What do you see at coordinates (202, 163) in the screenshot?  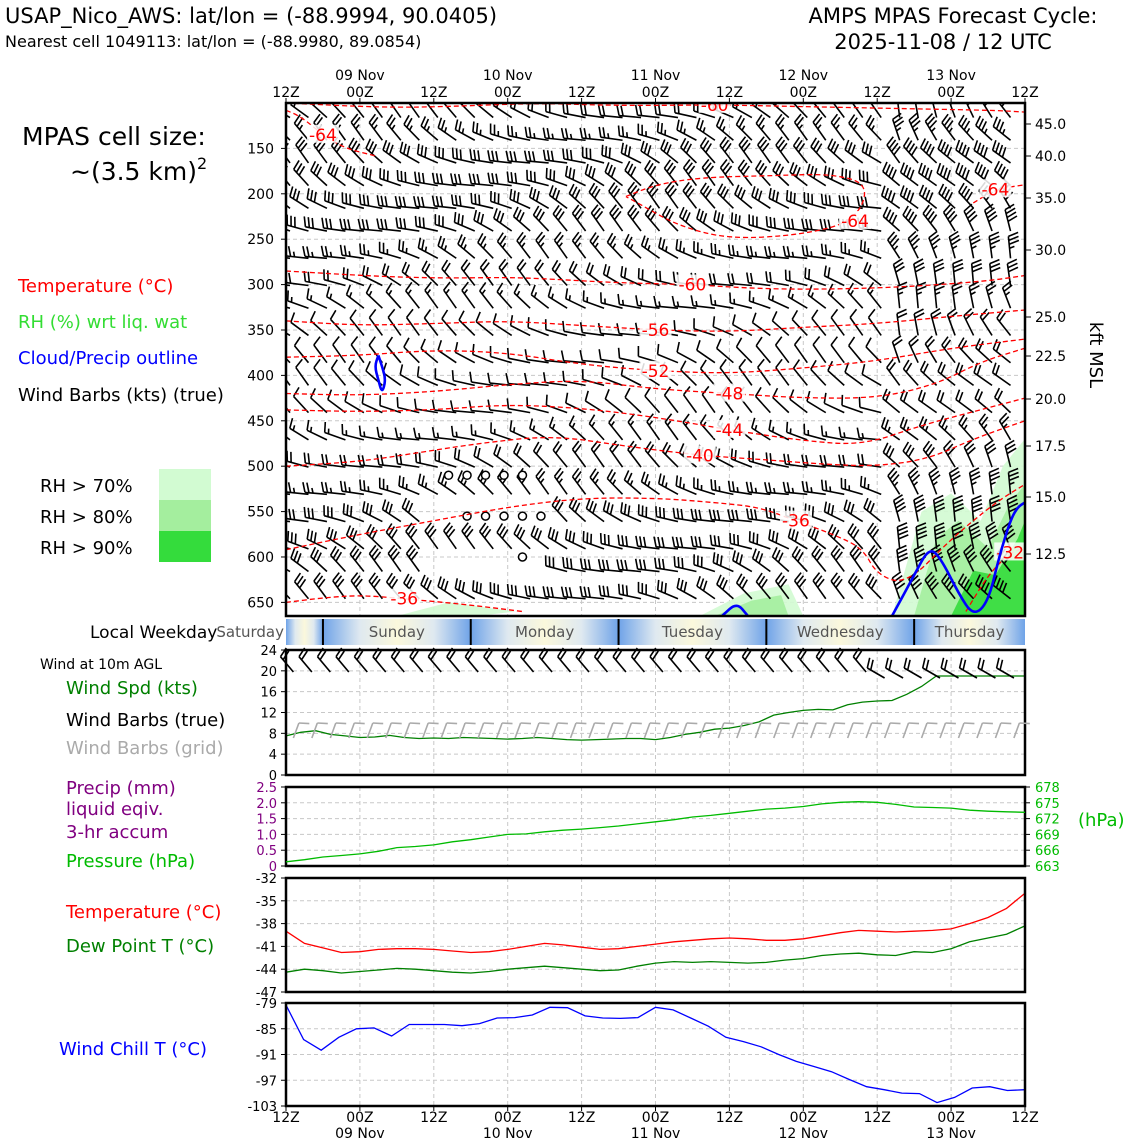 I see `cell-size-sup: 2` at bounding box center [202, 163].